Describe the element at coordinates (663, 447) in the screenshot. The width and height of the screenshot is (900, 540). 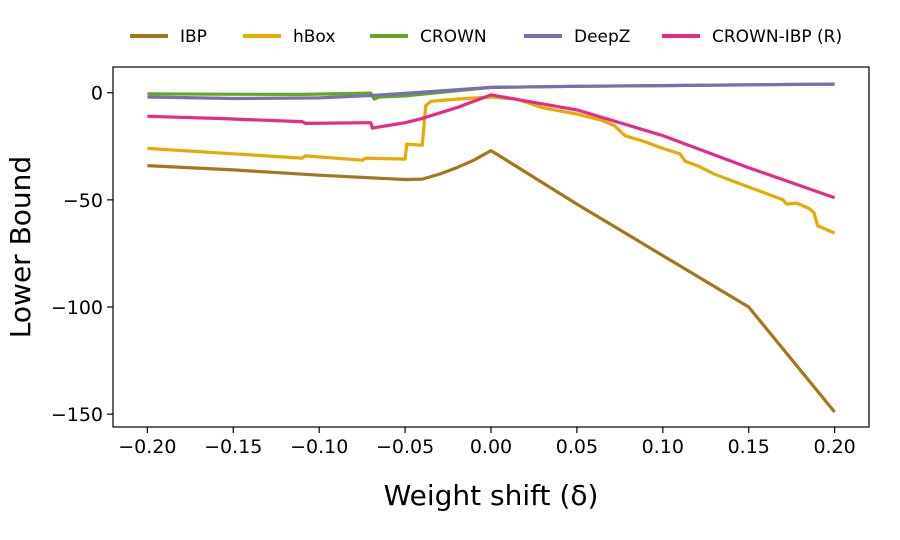
I see `x-tick-label: 0.10` at that location.